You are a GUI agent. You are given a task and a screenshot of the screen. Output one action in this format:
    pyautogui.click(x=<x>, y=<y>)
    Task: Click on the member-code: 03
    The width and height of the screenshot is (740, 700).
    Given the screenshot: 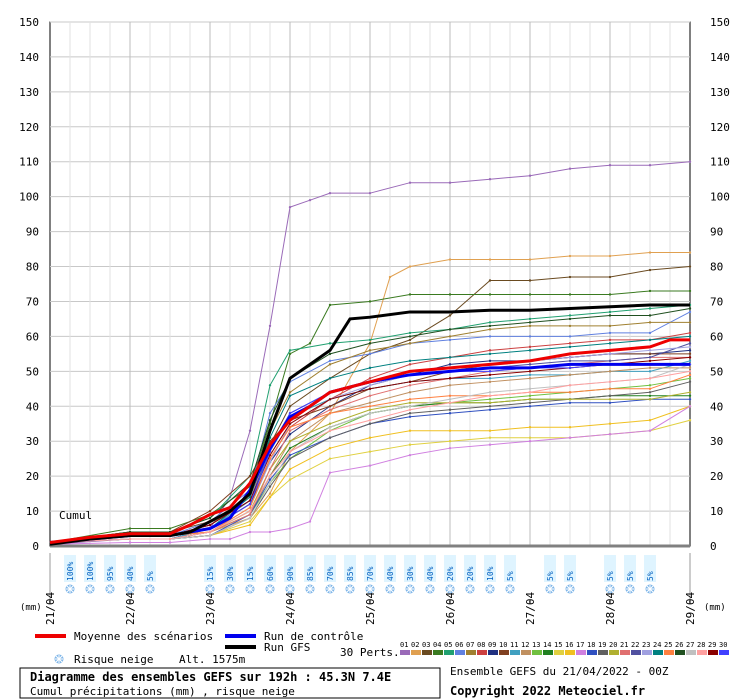 What is the action you would take?
    pyautogui.click(x=426, y=645)
    